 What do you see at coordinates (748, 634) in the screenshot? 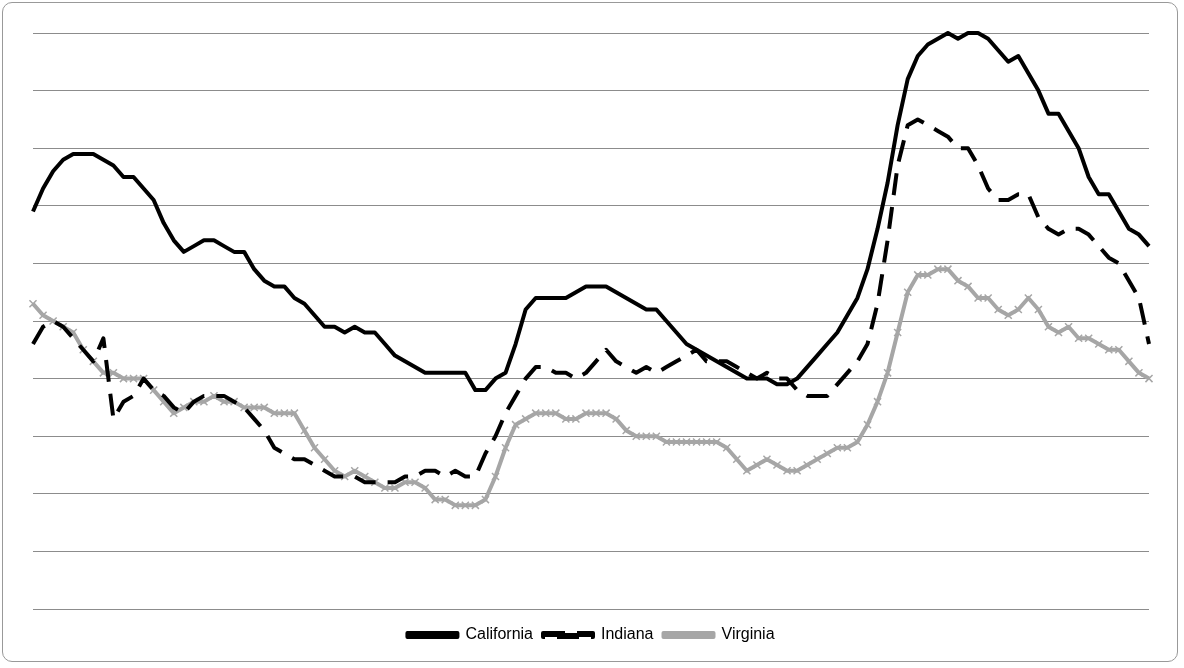
I see `legend-label: Virginia` at bounding box center [748, 634].